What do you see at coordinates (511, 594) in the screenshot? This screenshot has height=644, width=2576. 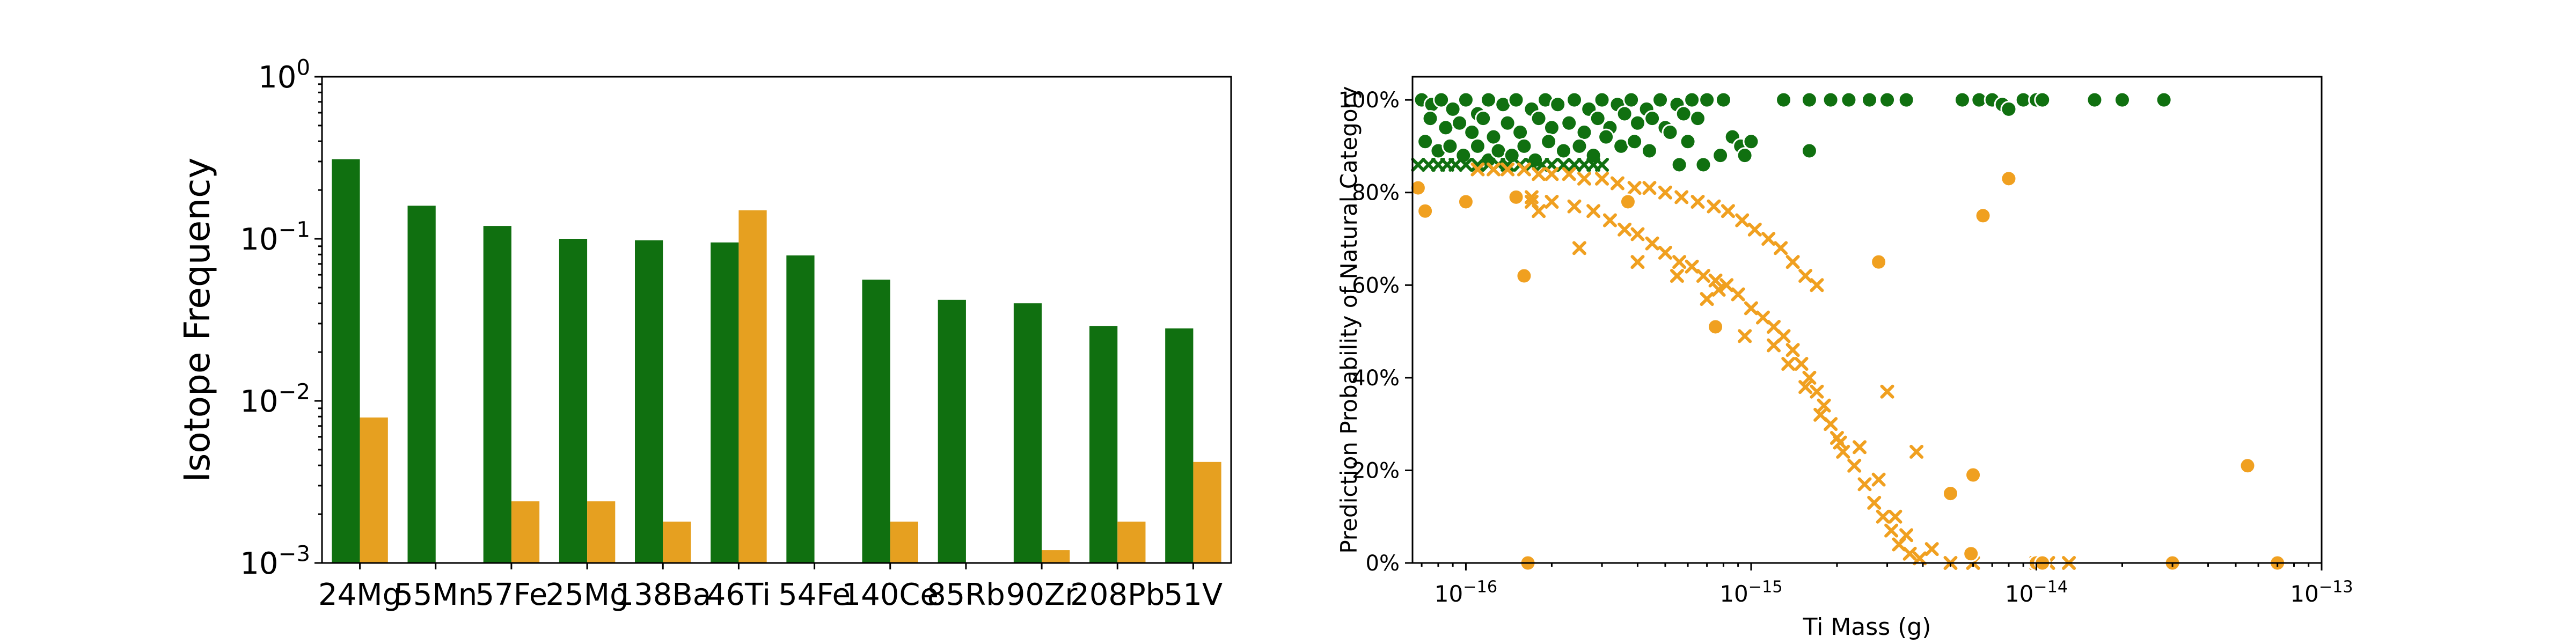 I see `bar-x-tick-label: 57Fe` at bounding box center [511, 594].